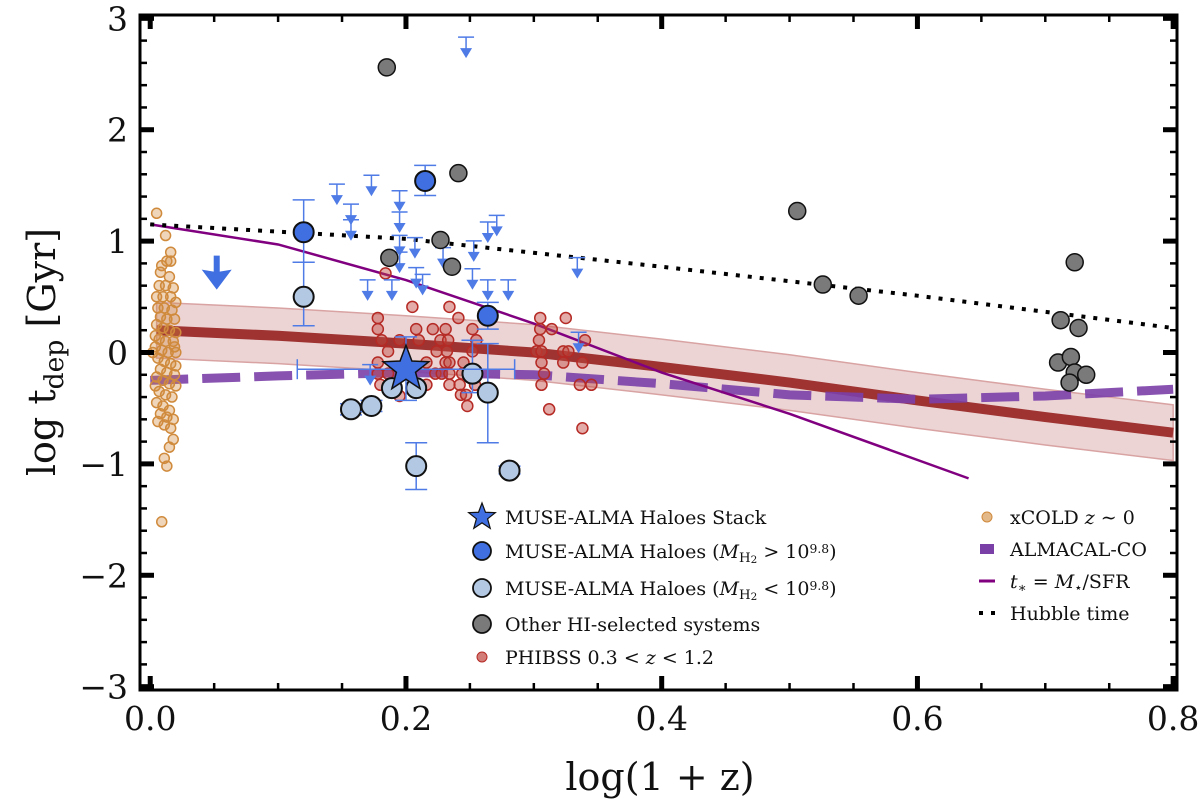 The image size is (1200, 806). Describe the element at coordinates (616, 625) in the screenshot. I see `legend-entry-other_hi: Other HI-selected systems` at that location.